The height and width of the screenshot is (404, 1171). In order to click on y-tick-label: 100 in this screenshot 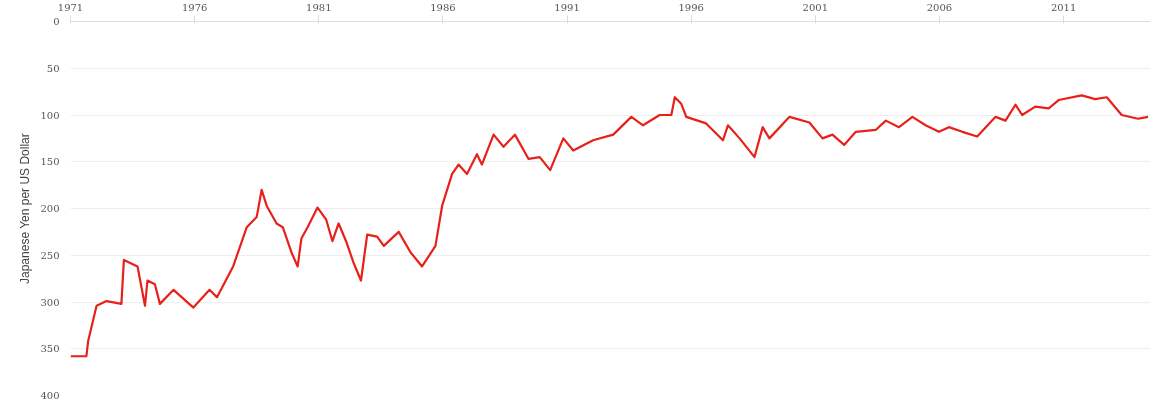, I will do `click(50, 115)`.